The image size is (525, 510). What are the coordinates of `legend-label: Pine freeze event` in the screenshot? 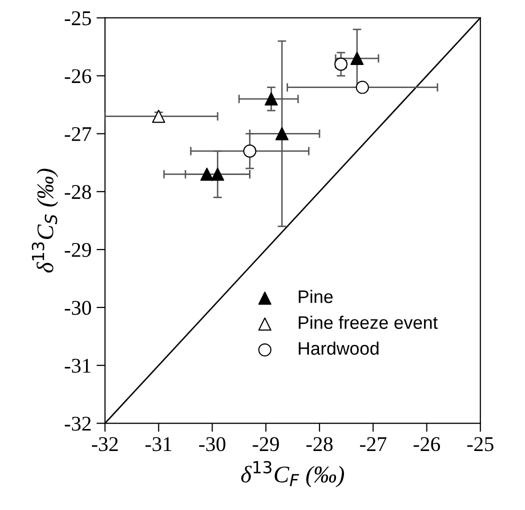 It's located at (368, 322).